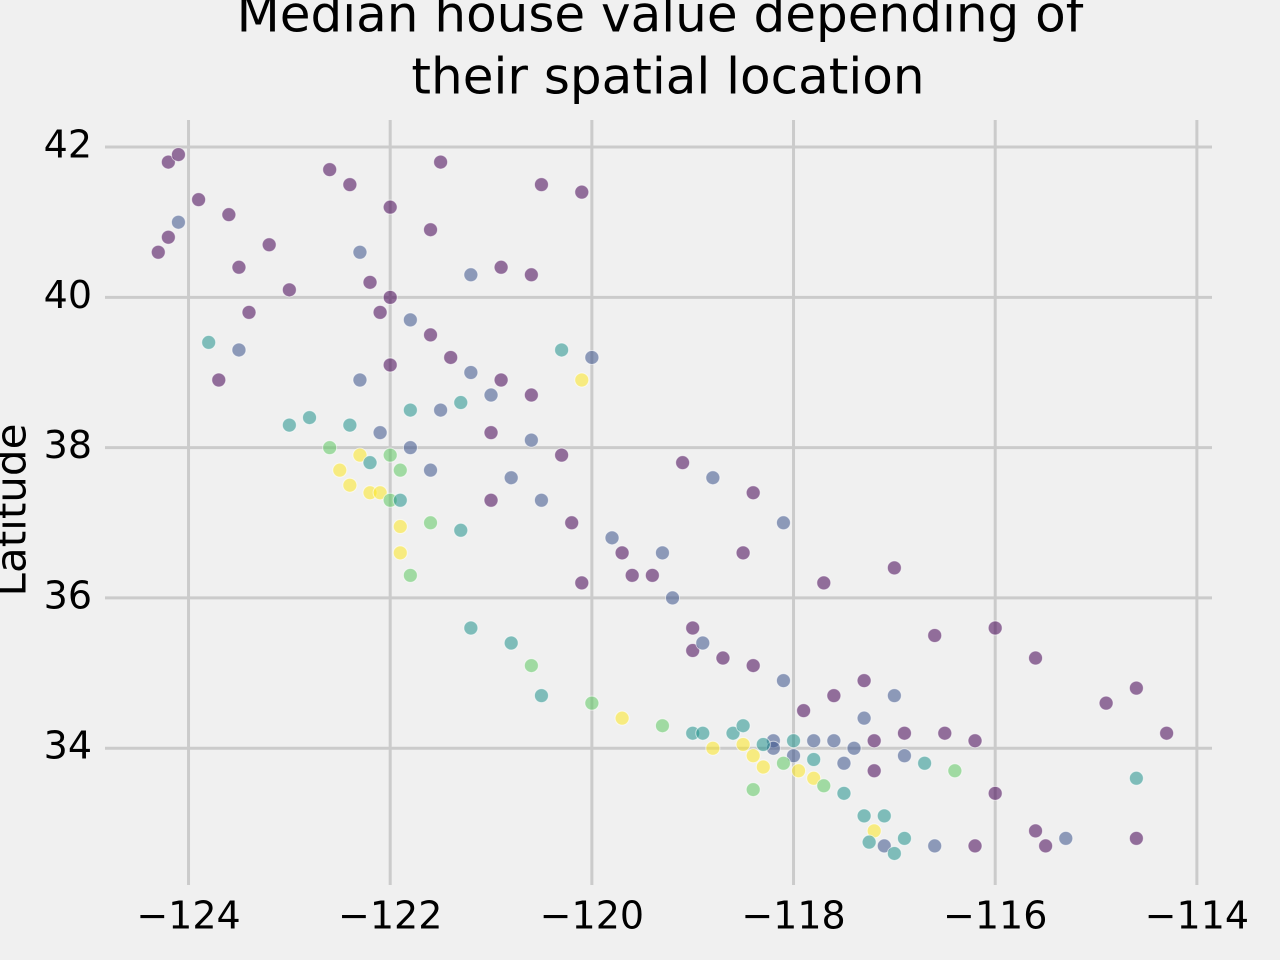 Image resolution: width=1280 pixels, height=960 pixels. Describe the element at coordinates (68, 746) in the screenshot. I see `y-tick-label: 34` at that location.